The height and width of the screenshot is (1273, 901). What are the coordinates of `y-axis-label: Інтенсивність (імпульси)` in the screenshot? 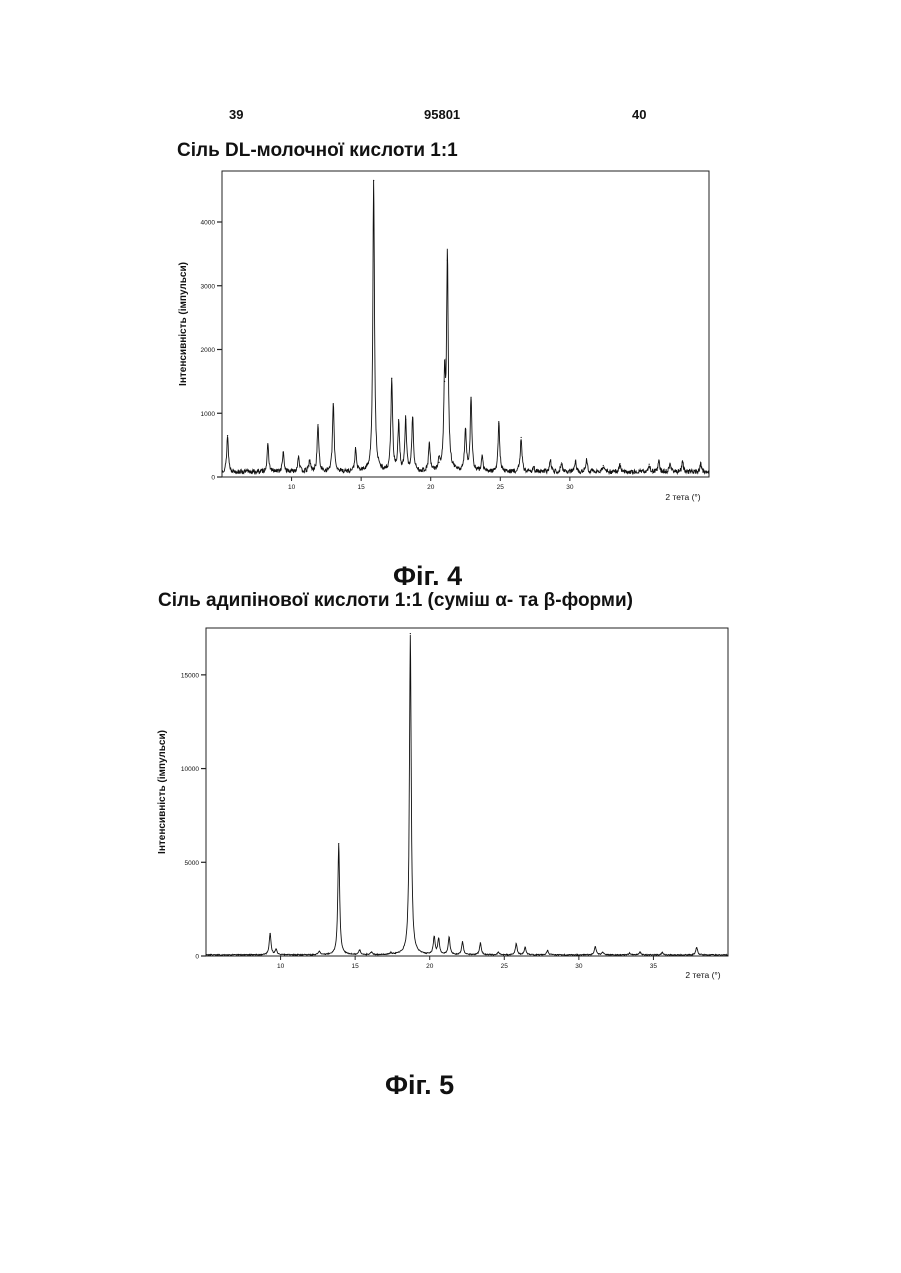 It's located at (162, 792).